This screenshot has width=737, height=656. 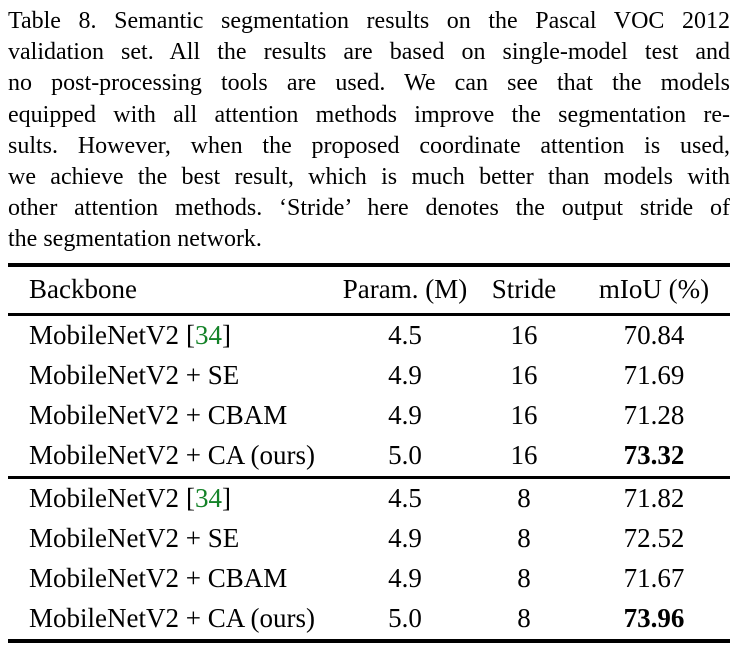 What do you see at coordinates (369, 336) in the screenshot?
I see `table-row: MobileNetV2 [34] 4.5 16 70.84` at bounding box center [369, 336].